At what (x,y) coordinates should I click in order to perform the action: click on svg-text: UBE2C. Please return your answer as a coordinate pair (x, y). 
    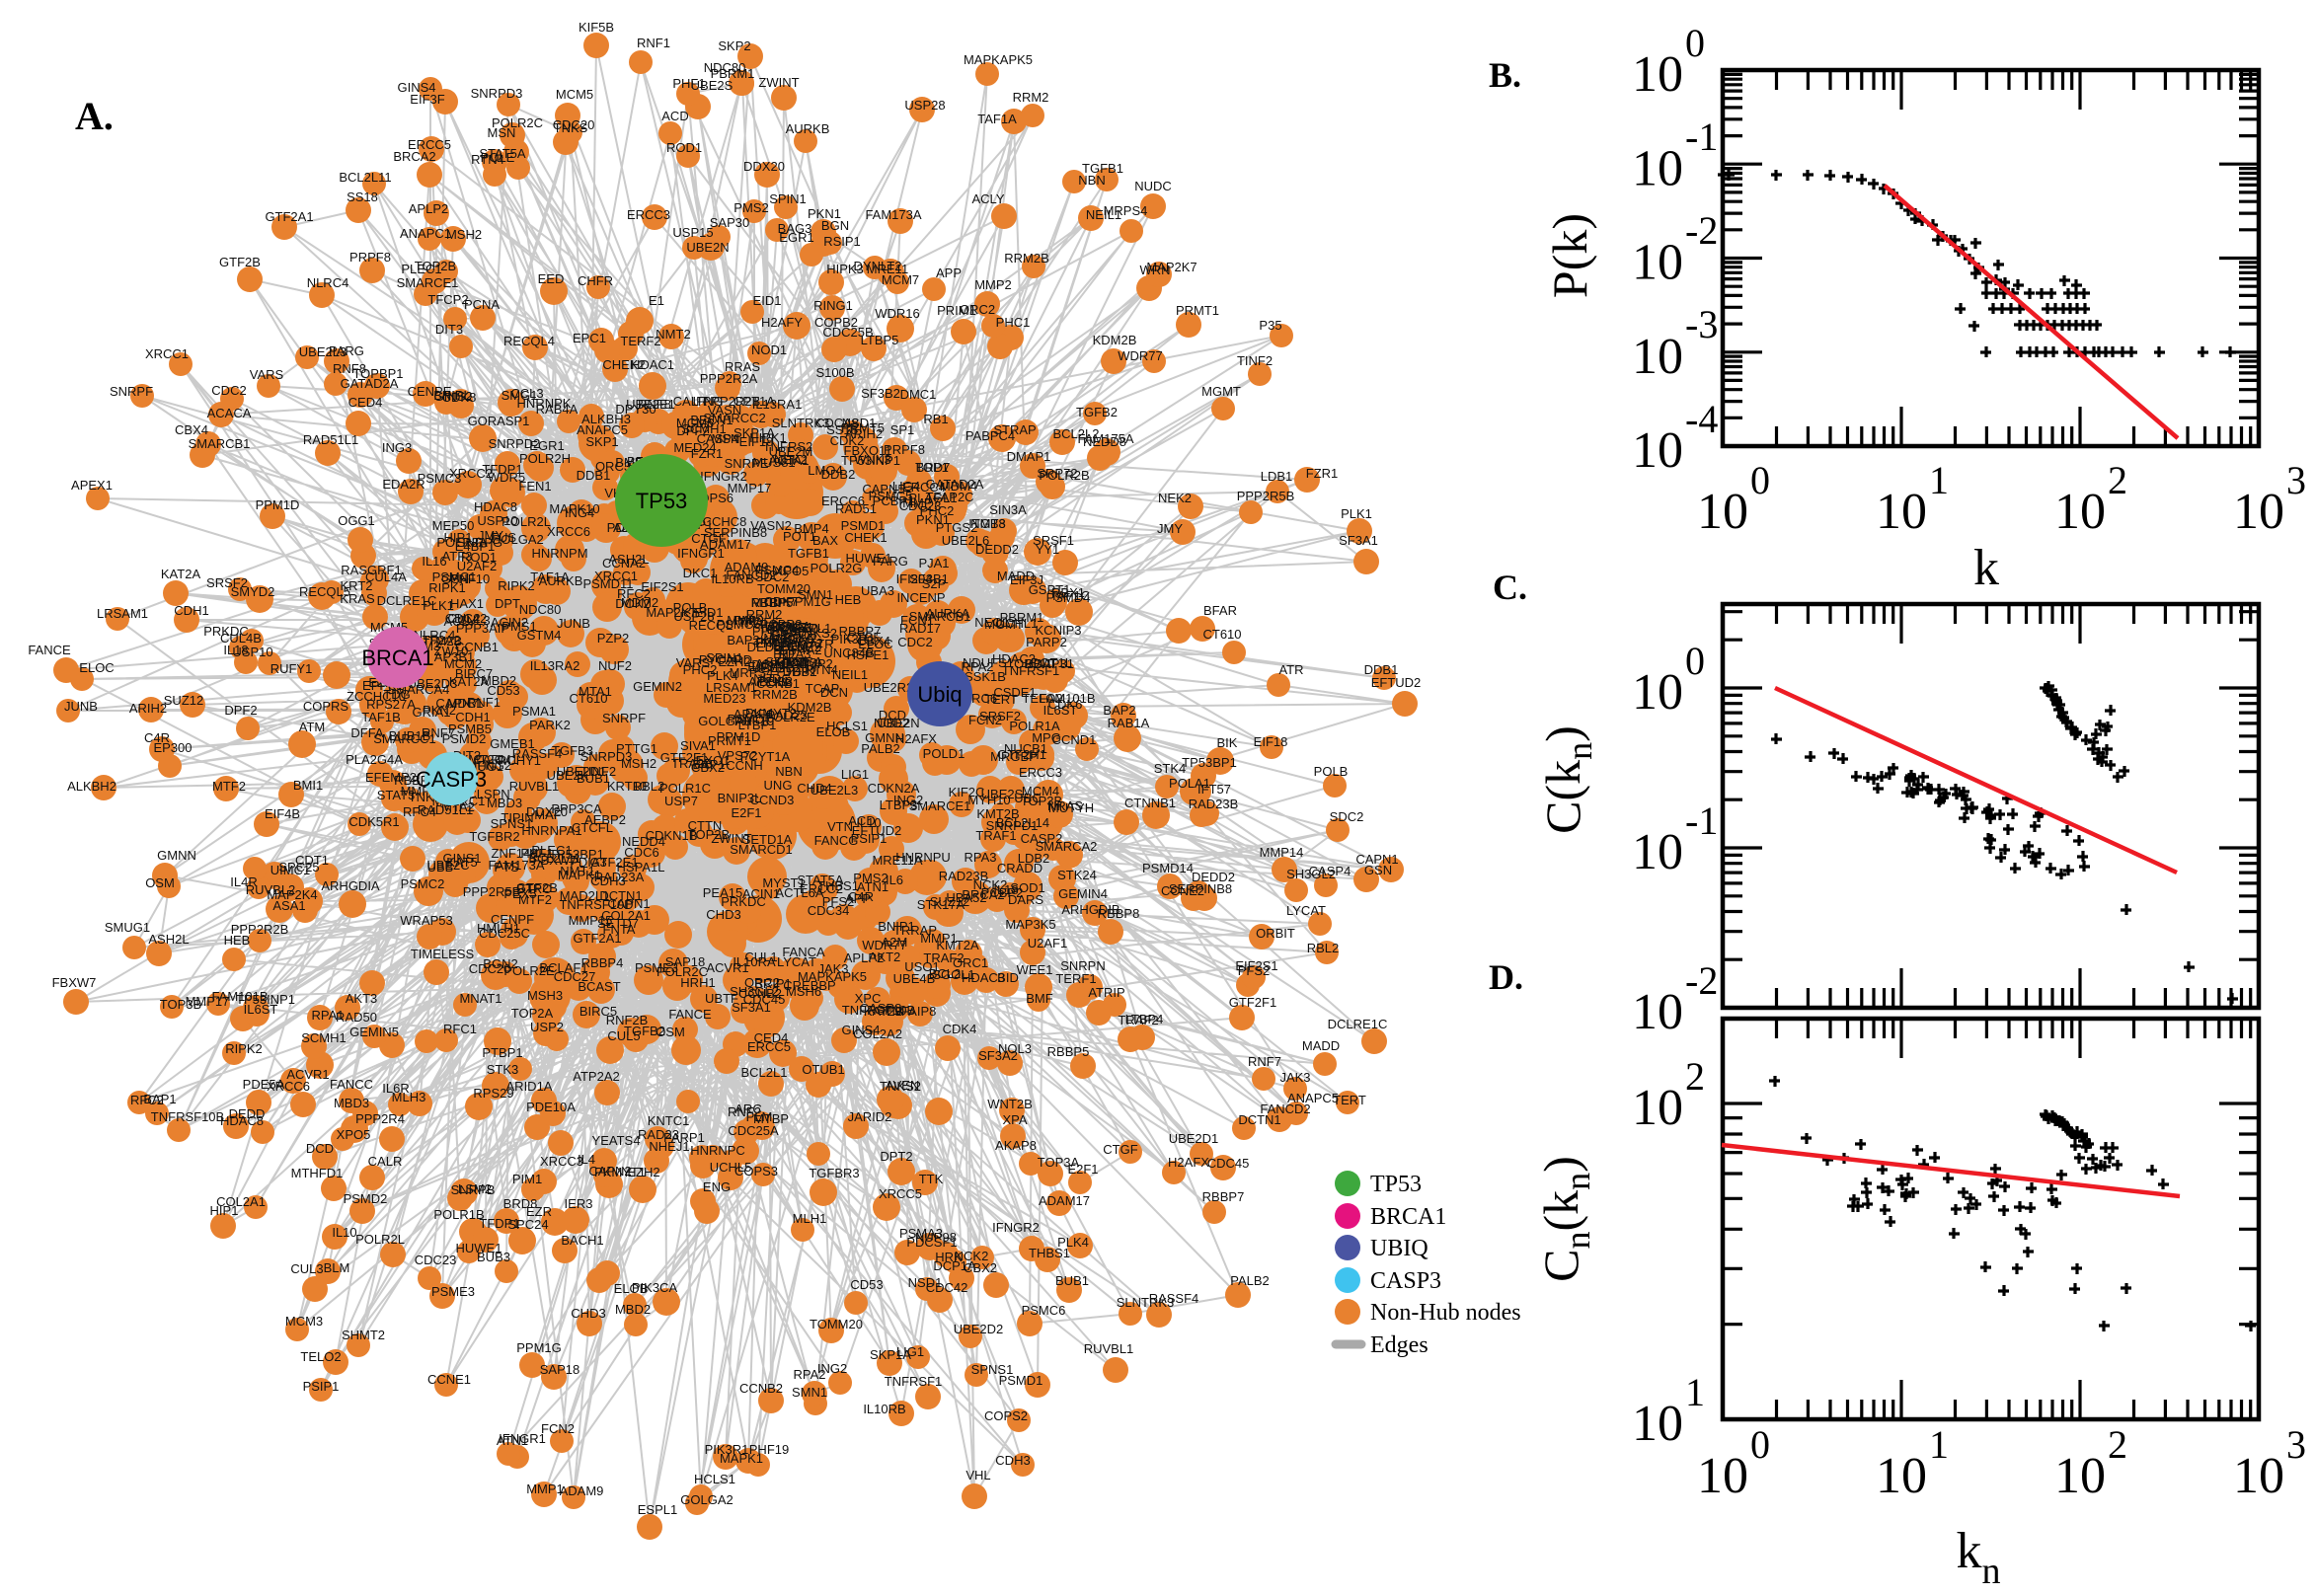
    Looking at the image, I should click on (447, 865).